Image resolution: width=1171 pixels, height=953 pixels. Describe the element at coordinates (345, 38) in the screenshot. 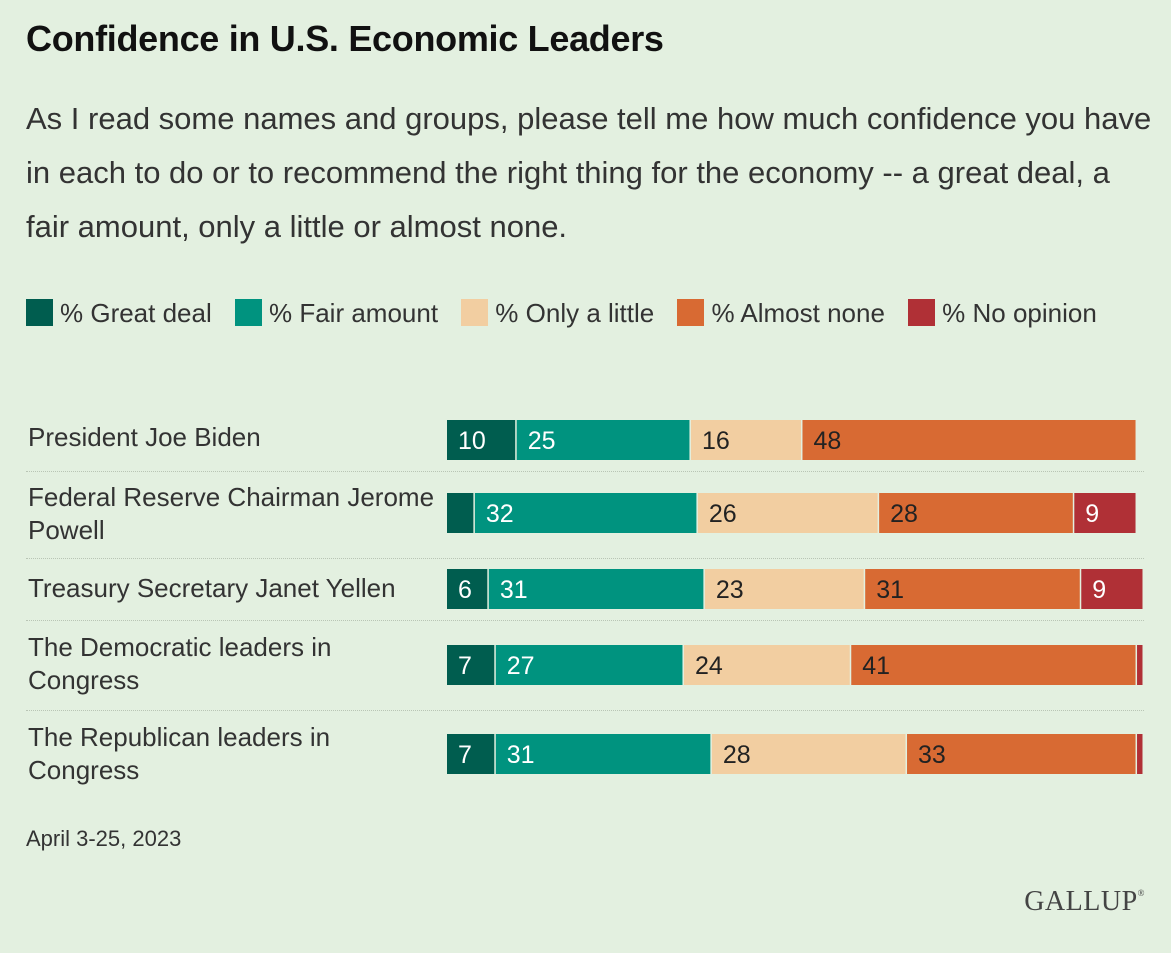

I see `chart-title: Confidence in U.S. Economic Leaders` at that location.